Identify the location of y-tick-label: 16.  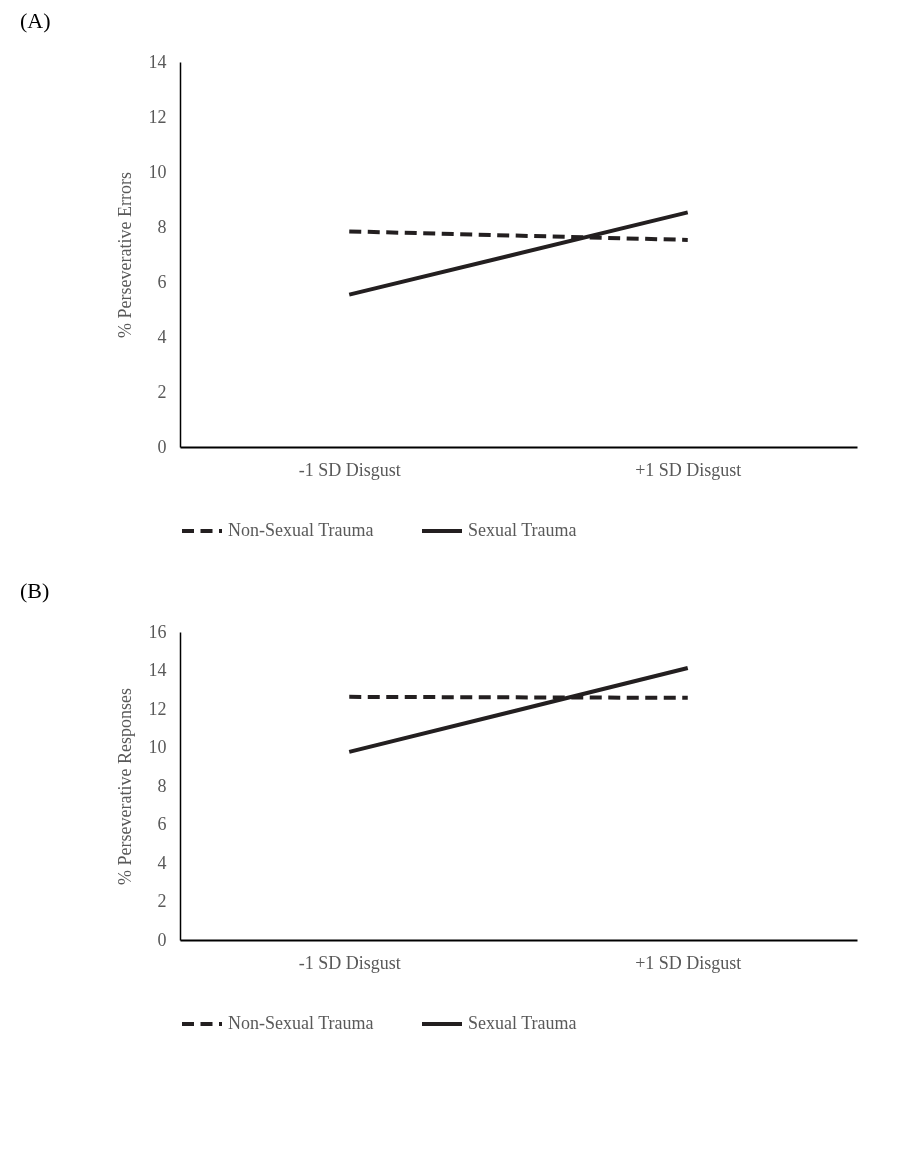
(157, 631).